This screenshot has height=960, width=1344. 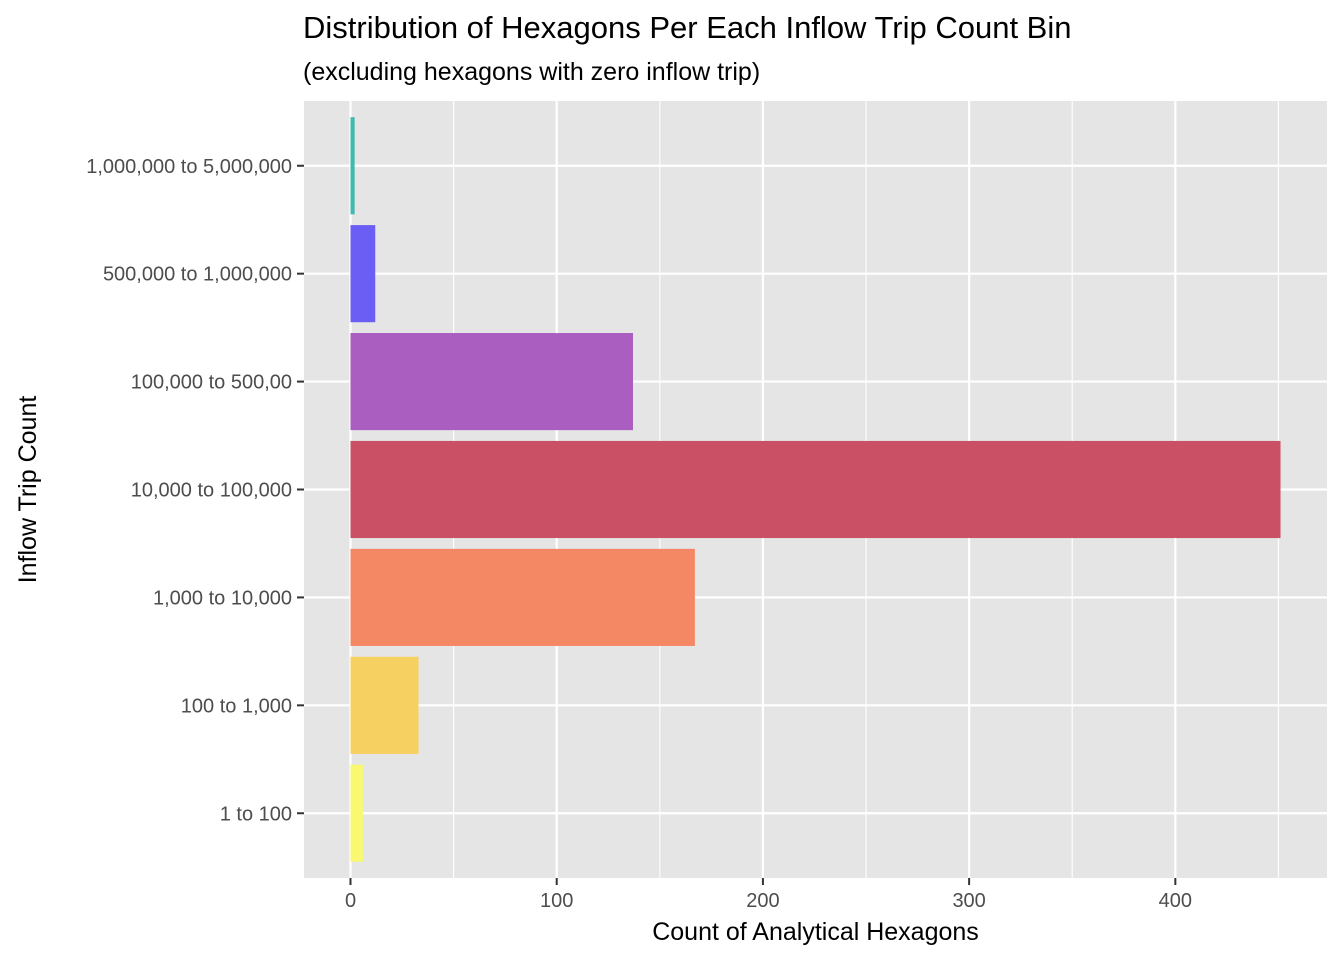 I want to click on x-axis: 0 100 200 300 400, so click(x=768, y=895).